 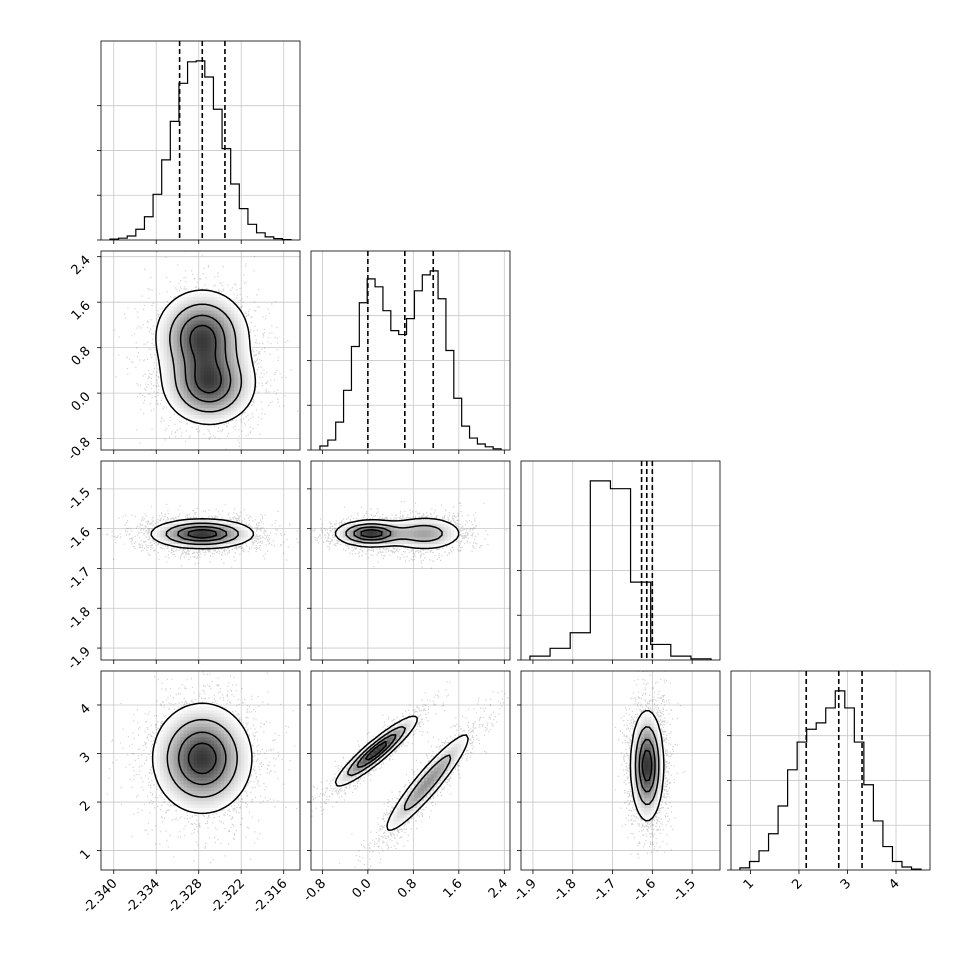 What do you see at coordinates (315, 890) in the screenshot?
I see `x-tick-label: -0.8` at bounding box center [315, 890].